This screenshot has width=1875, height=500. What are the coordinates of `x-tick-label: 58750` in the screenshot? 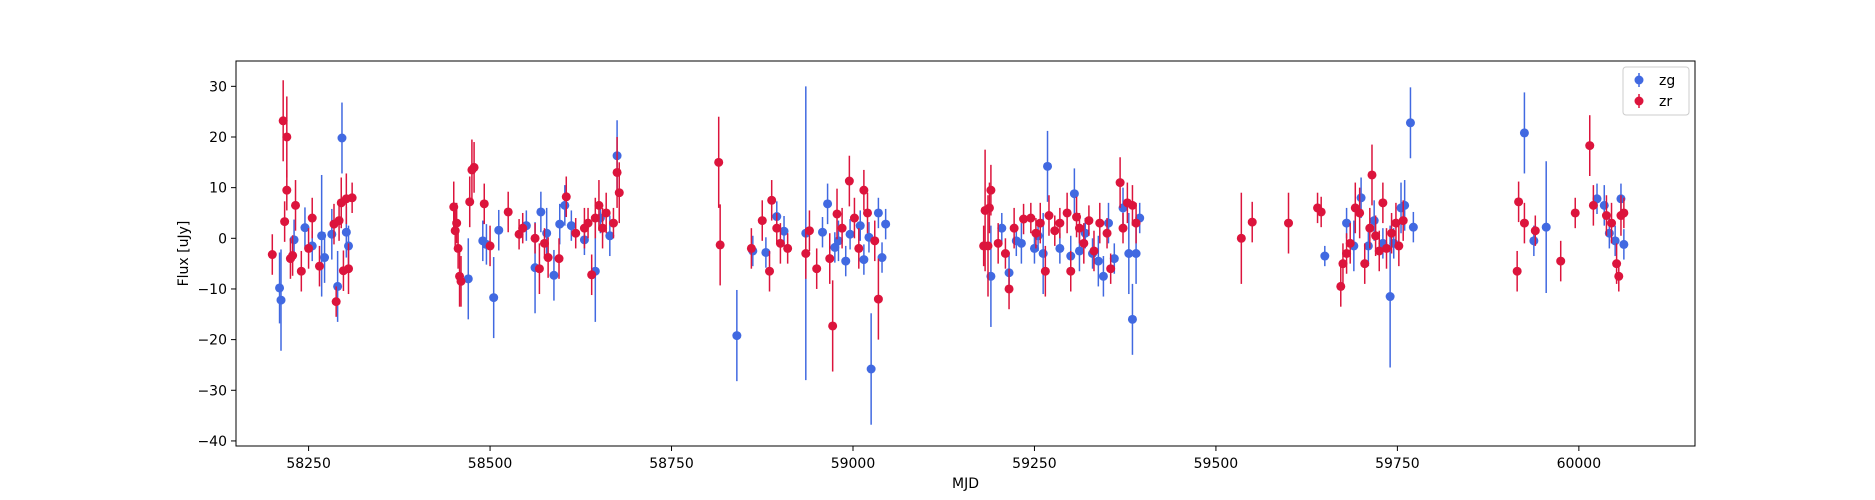 It's located at (671, 464).